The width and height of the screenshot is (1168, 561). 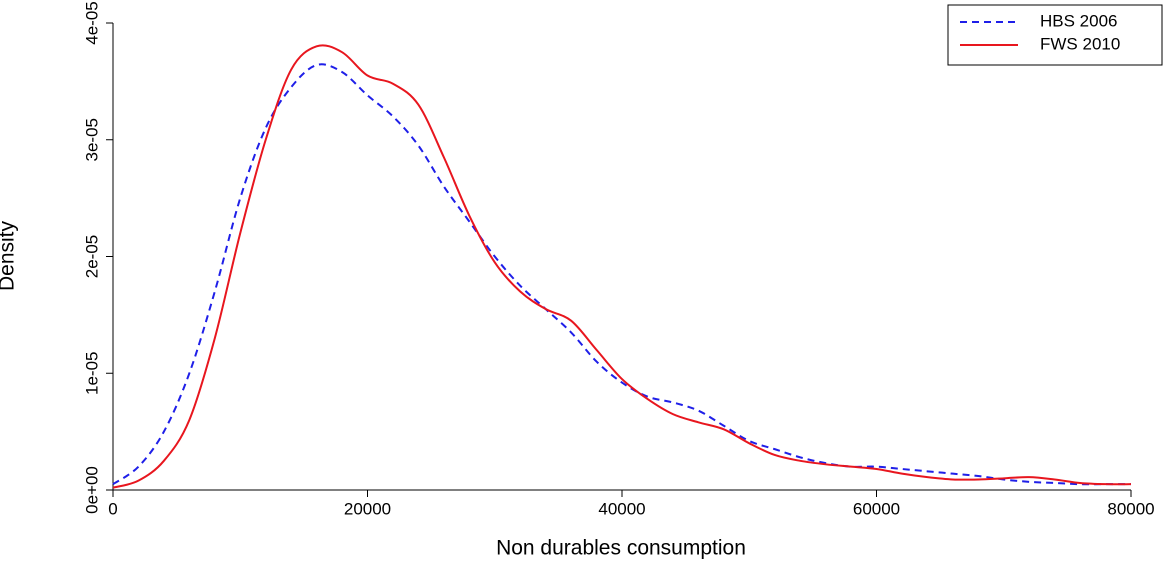 What do you see at coordinates (91, 373) in the screenshot?
I see `y-tick-label: 1e-05` at bounding box center [91, 373].